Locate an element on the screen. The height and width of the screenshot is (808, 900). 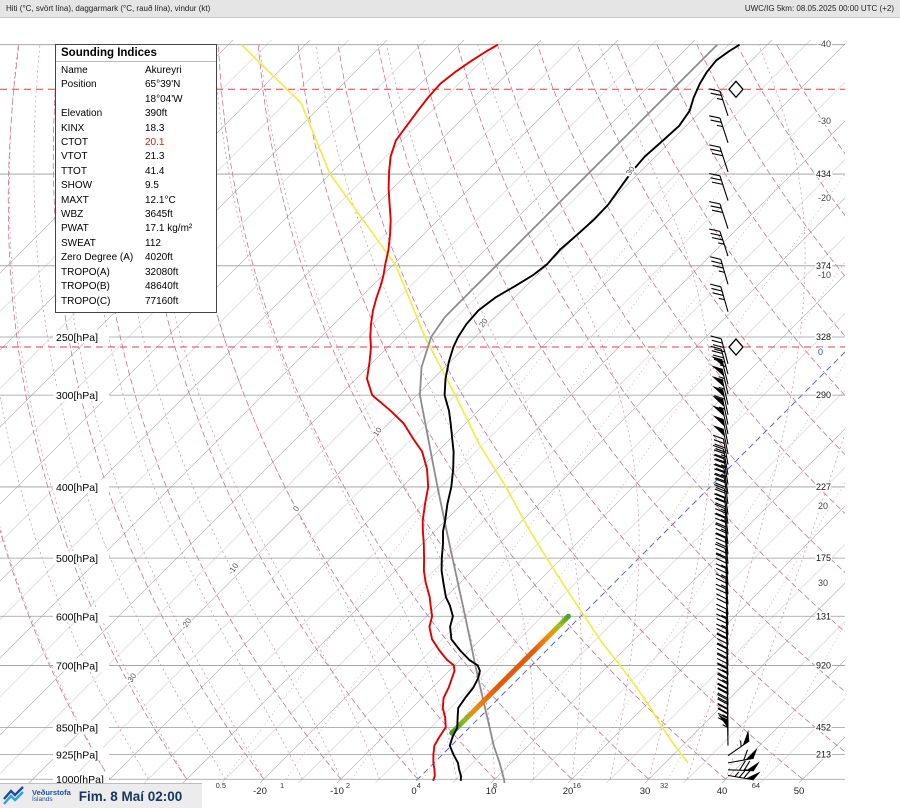
svg-text: 850[hPa] is located at coordinates (77, 728).